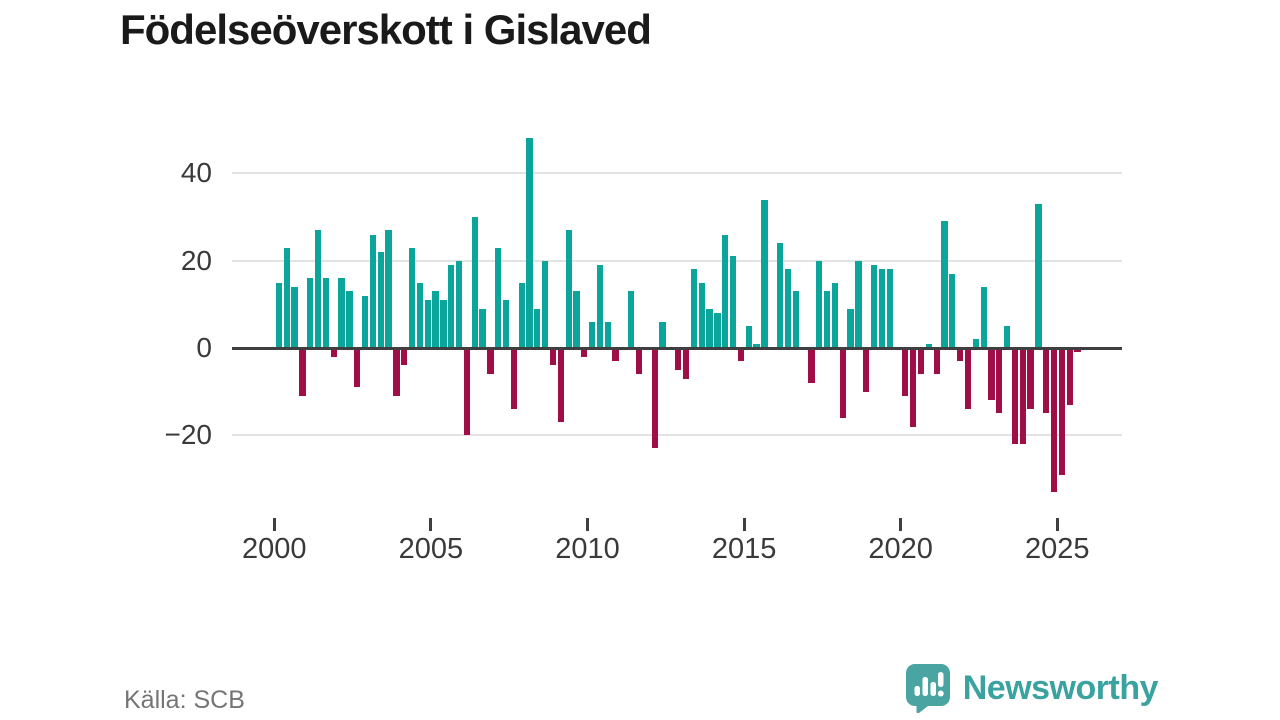  What do you see at coordinates (921, 361) in the screenshot?
I see `bar-2020-q3` at bounding box center [921, 361].